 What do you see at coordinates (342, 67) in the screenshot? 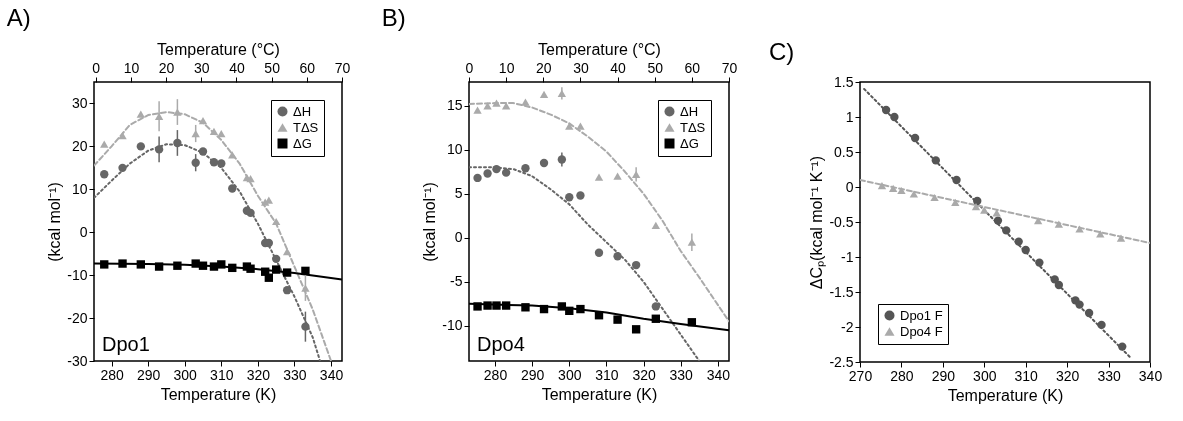
I see `x2-tick-label: 70` at bounding box center [342, 67].